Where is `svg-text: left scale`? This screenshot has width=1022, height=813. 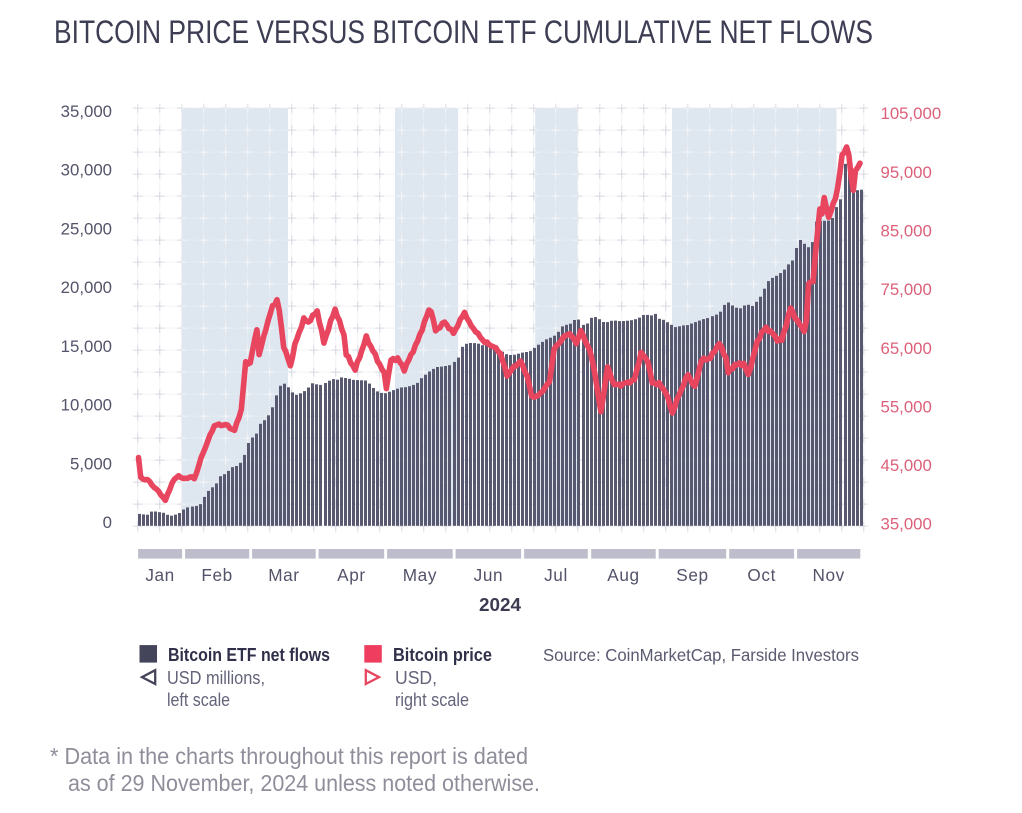
svg-text: left scale is located at coordinates (198, 700).